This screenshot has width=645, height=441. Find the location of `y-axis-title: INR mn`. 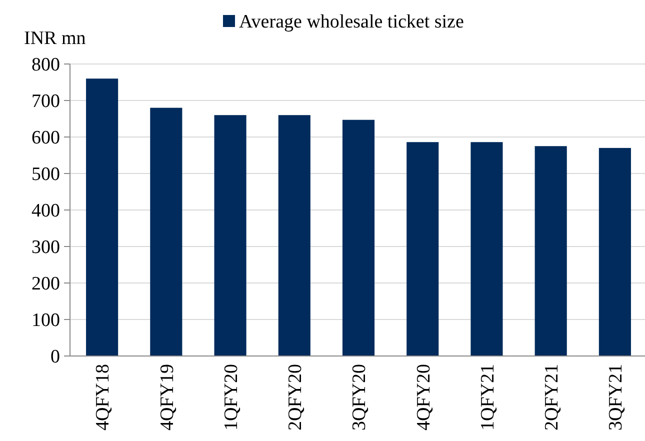

y-axis-title: INR mn is located at coordinates (55, 38).